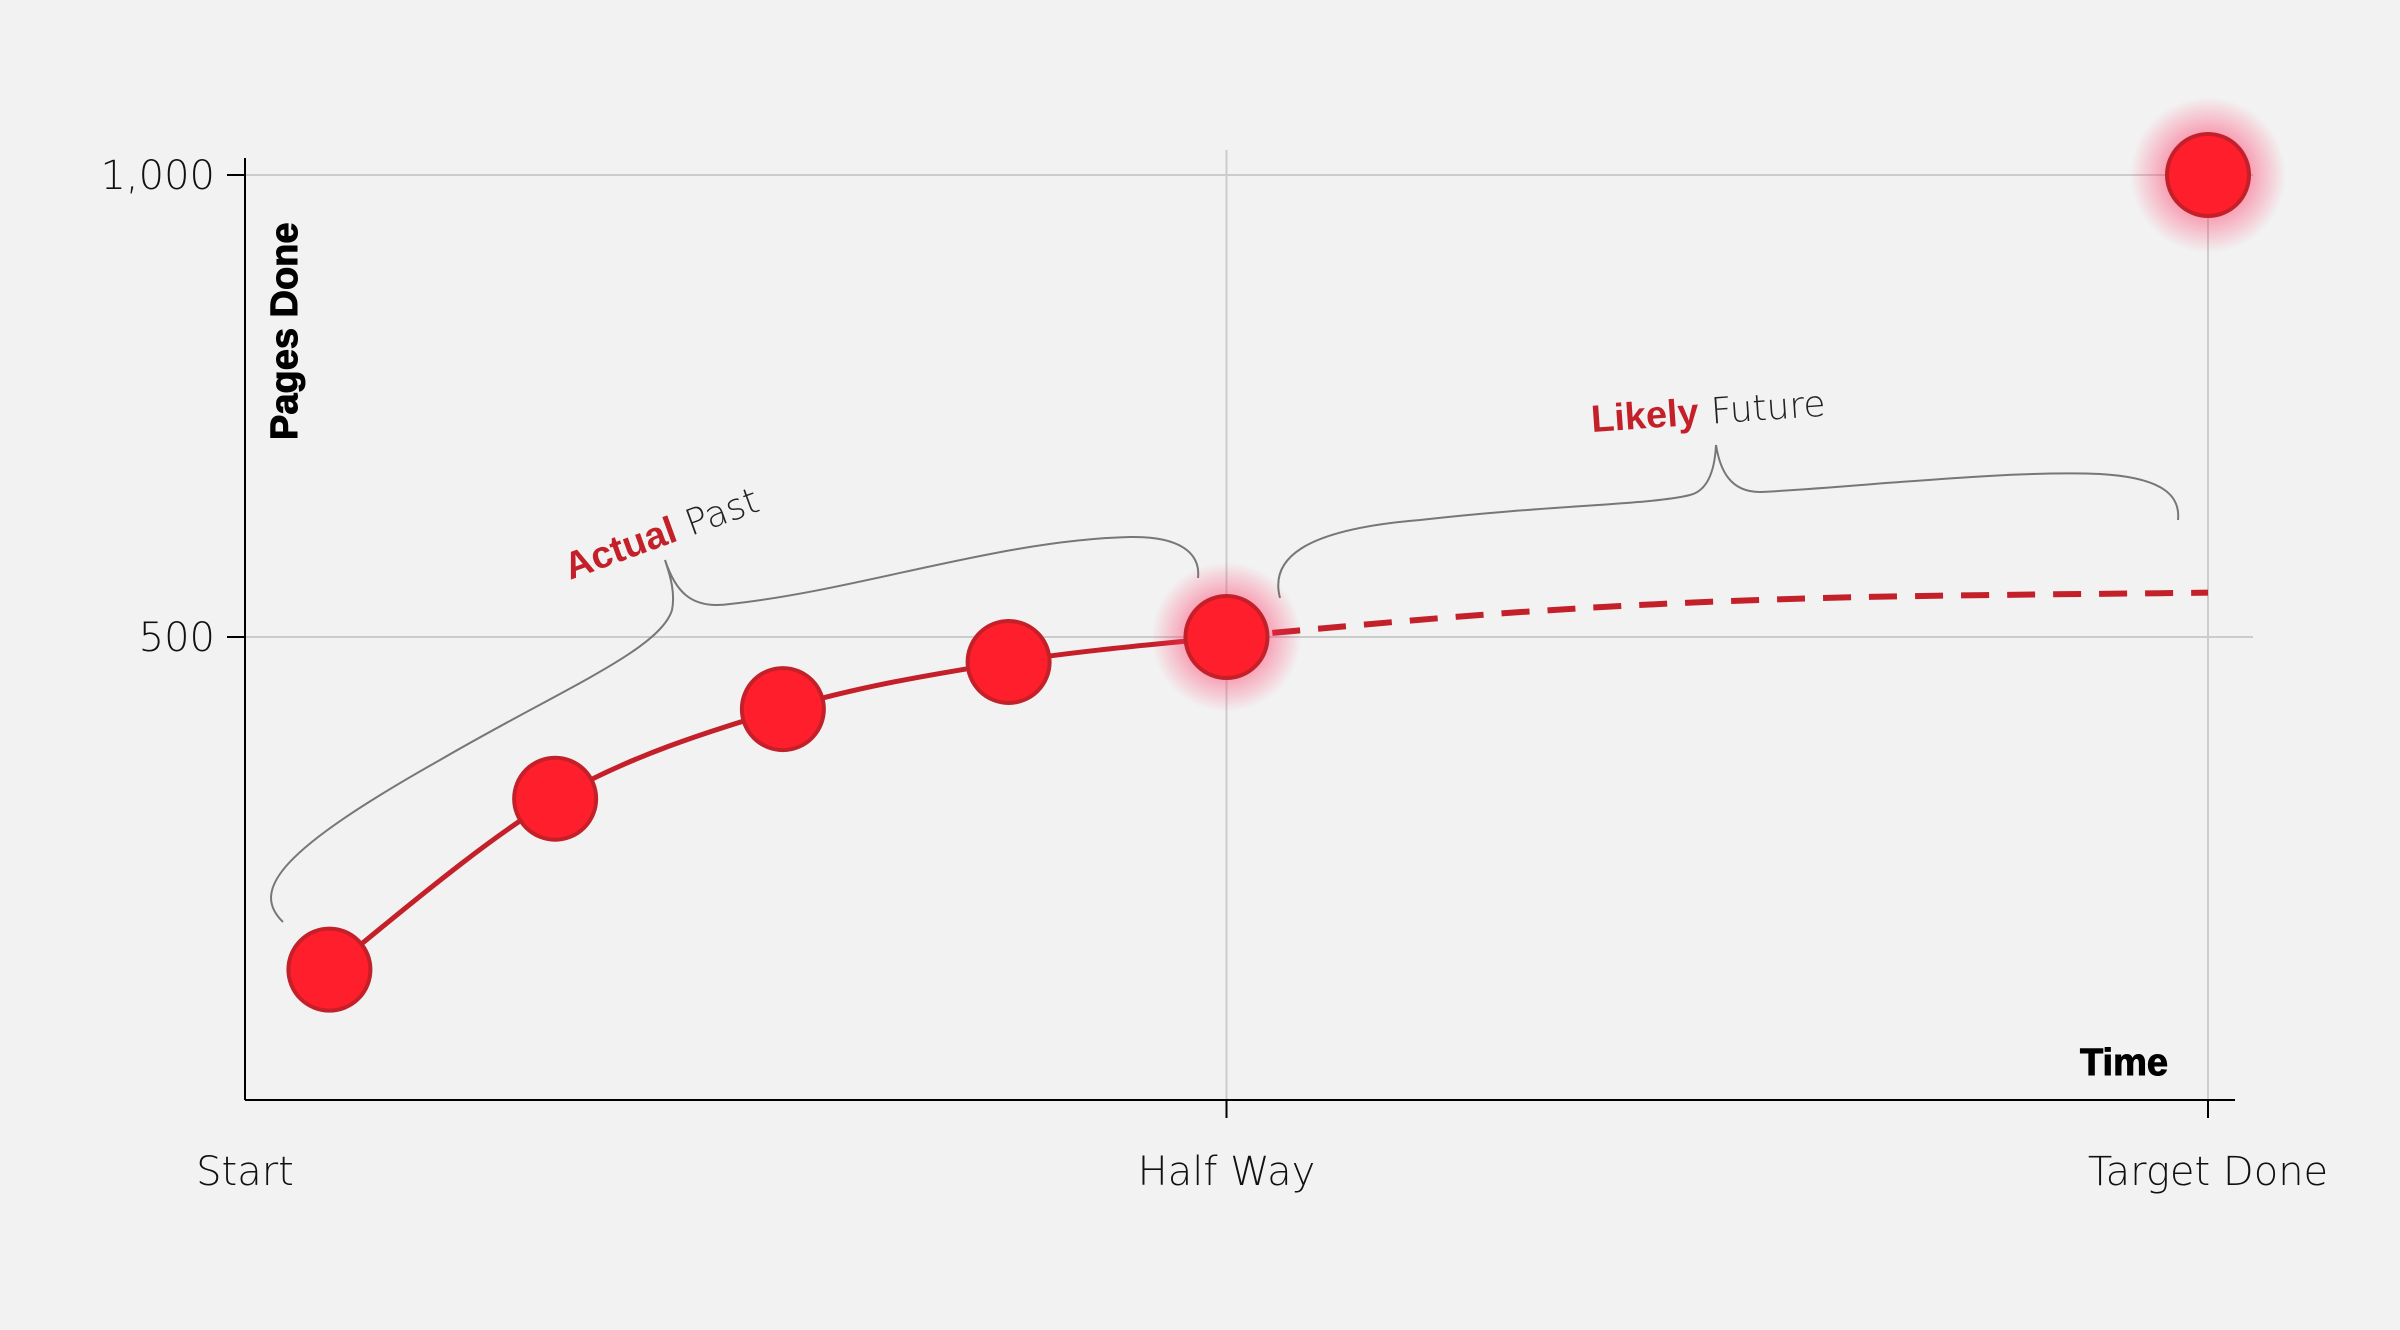  What do you see at coordinates (735, 729) in the screenshot?
I see `actual-past-brace` at bounding box center [735, 729].